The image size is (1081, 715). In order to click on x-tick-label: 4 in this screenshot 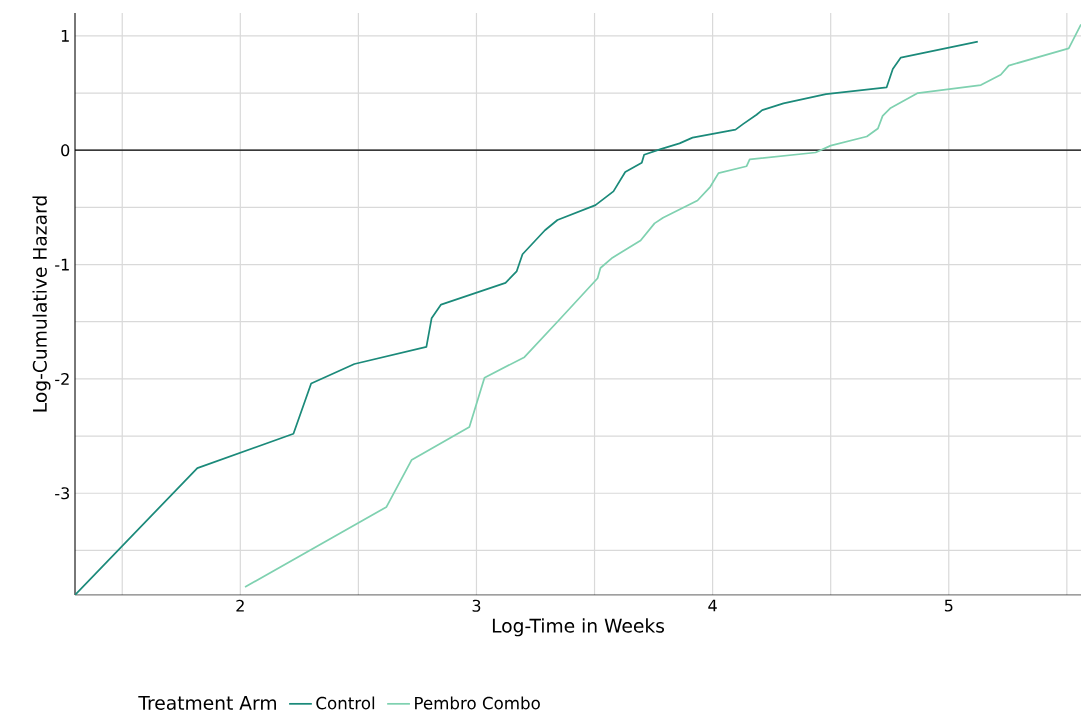, I will do `click(712, 605)`.